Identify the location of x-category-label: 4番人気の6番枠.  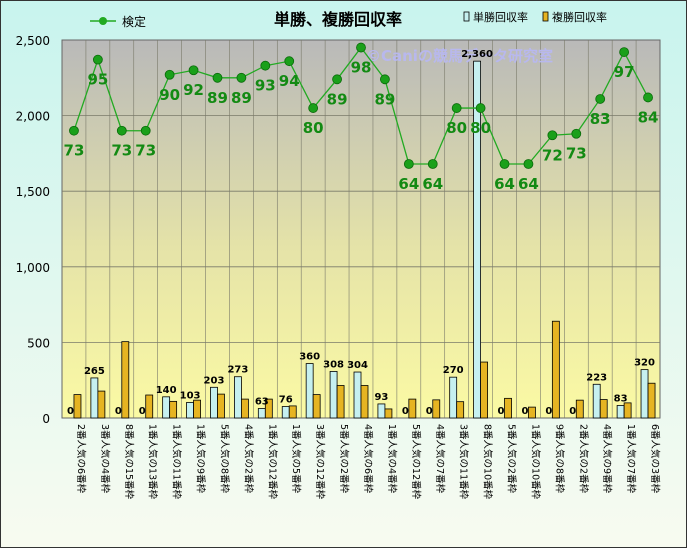
(368, 459).